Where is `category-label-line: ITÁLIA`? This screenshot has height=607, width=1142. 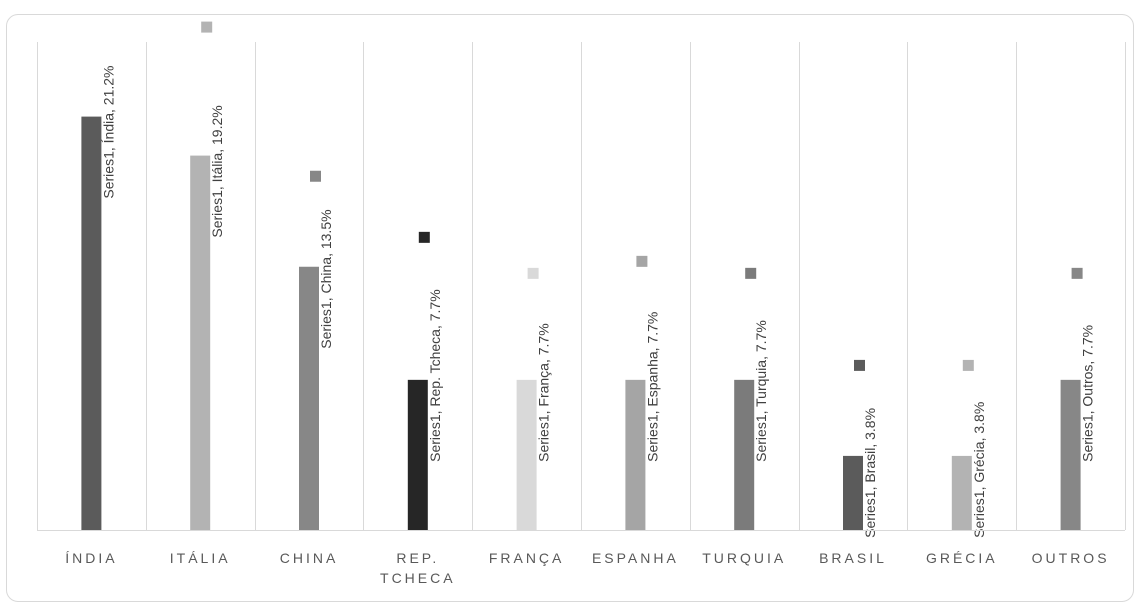
category-label-line: ITÁLIA is located at coordinates (200, 558).